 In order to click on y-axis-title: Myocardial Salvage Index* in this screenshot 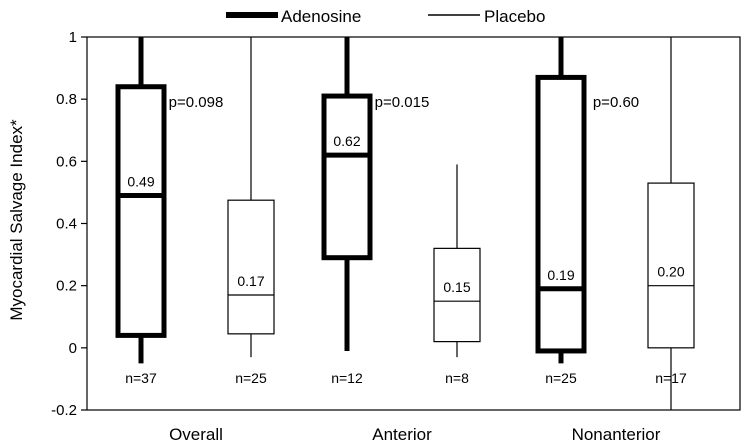, I will do `click(16, 220)`.